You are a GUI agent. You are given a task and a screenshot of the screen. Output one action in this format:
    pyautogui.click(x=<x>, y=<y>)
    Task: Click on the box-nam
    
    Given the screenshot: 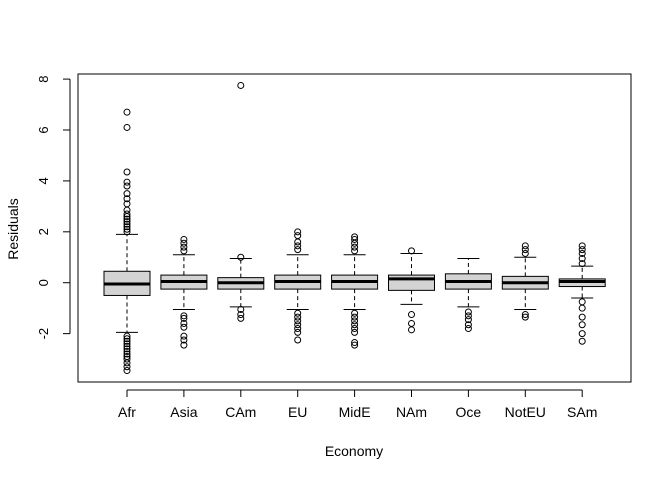 What is the action you would take?
    pyautogui.click(x=411, y=290)
    